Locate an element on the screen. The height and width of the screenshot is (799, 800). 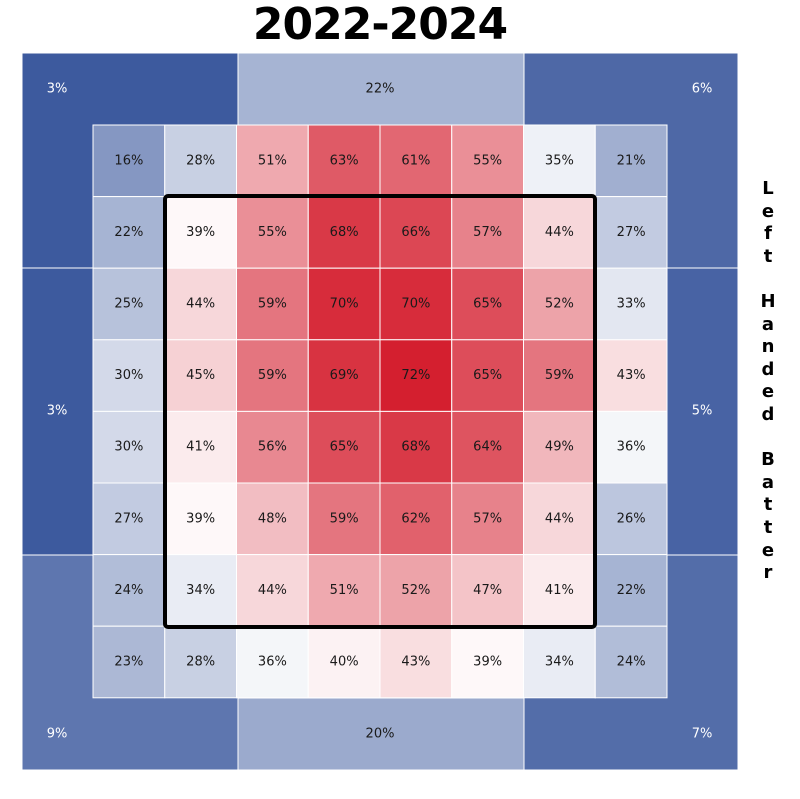
side-label-letter: e is located at coordinates (768, 392).